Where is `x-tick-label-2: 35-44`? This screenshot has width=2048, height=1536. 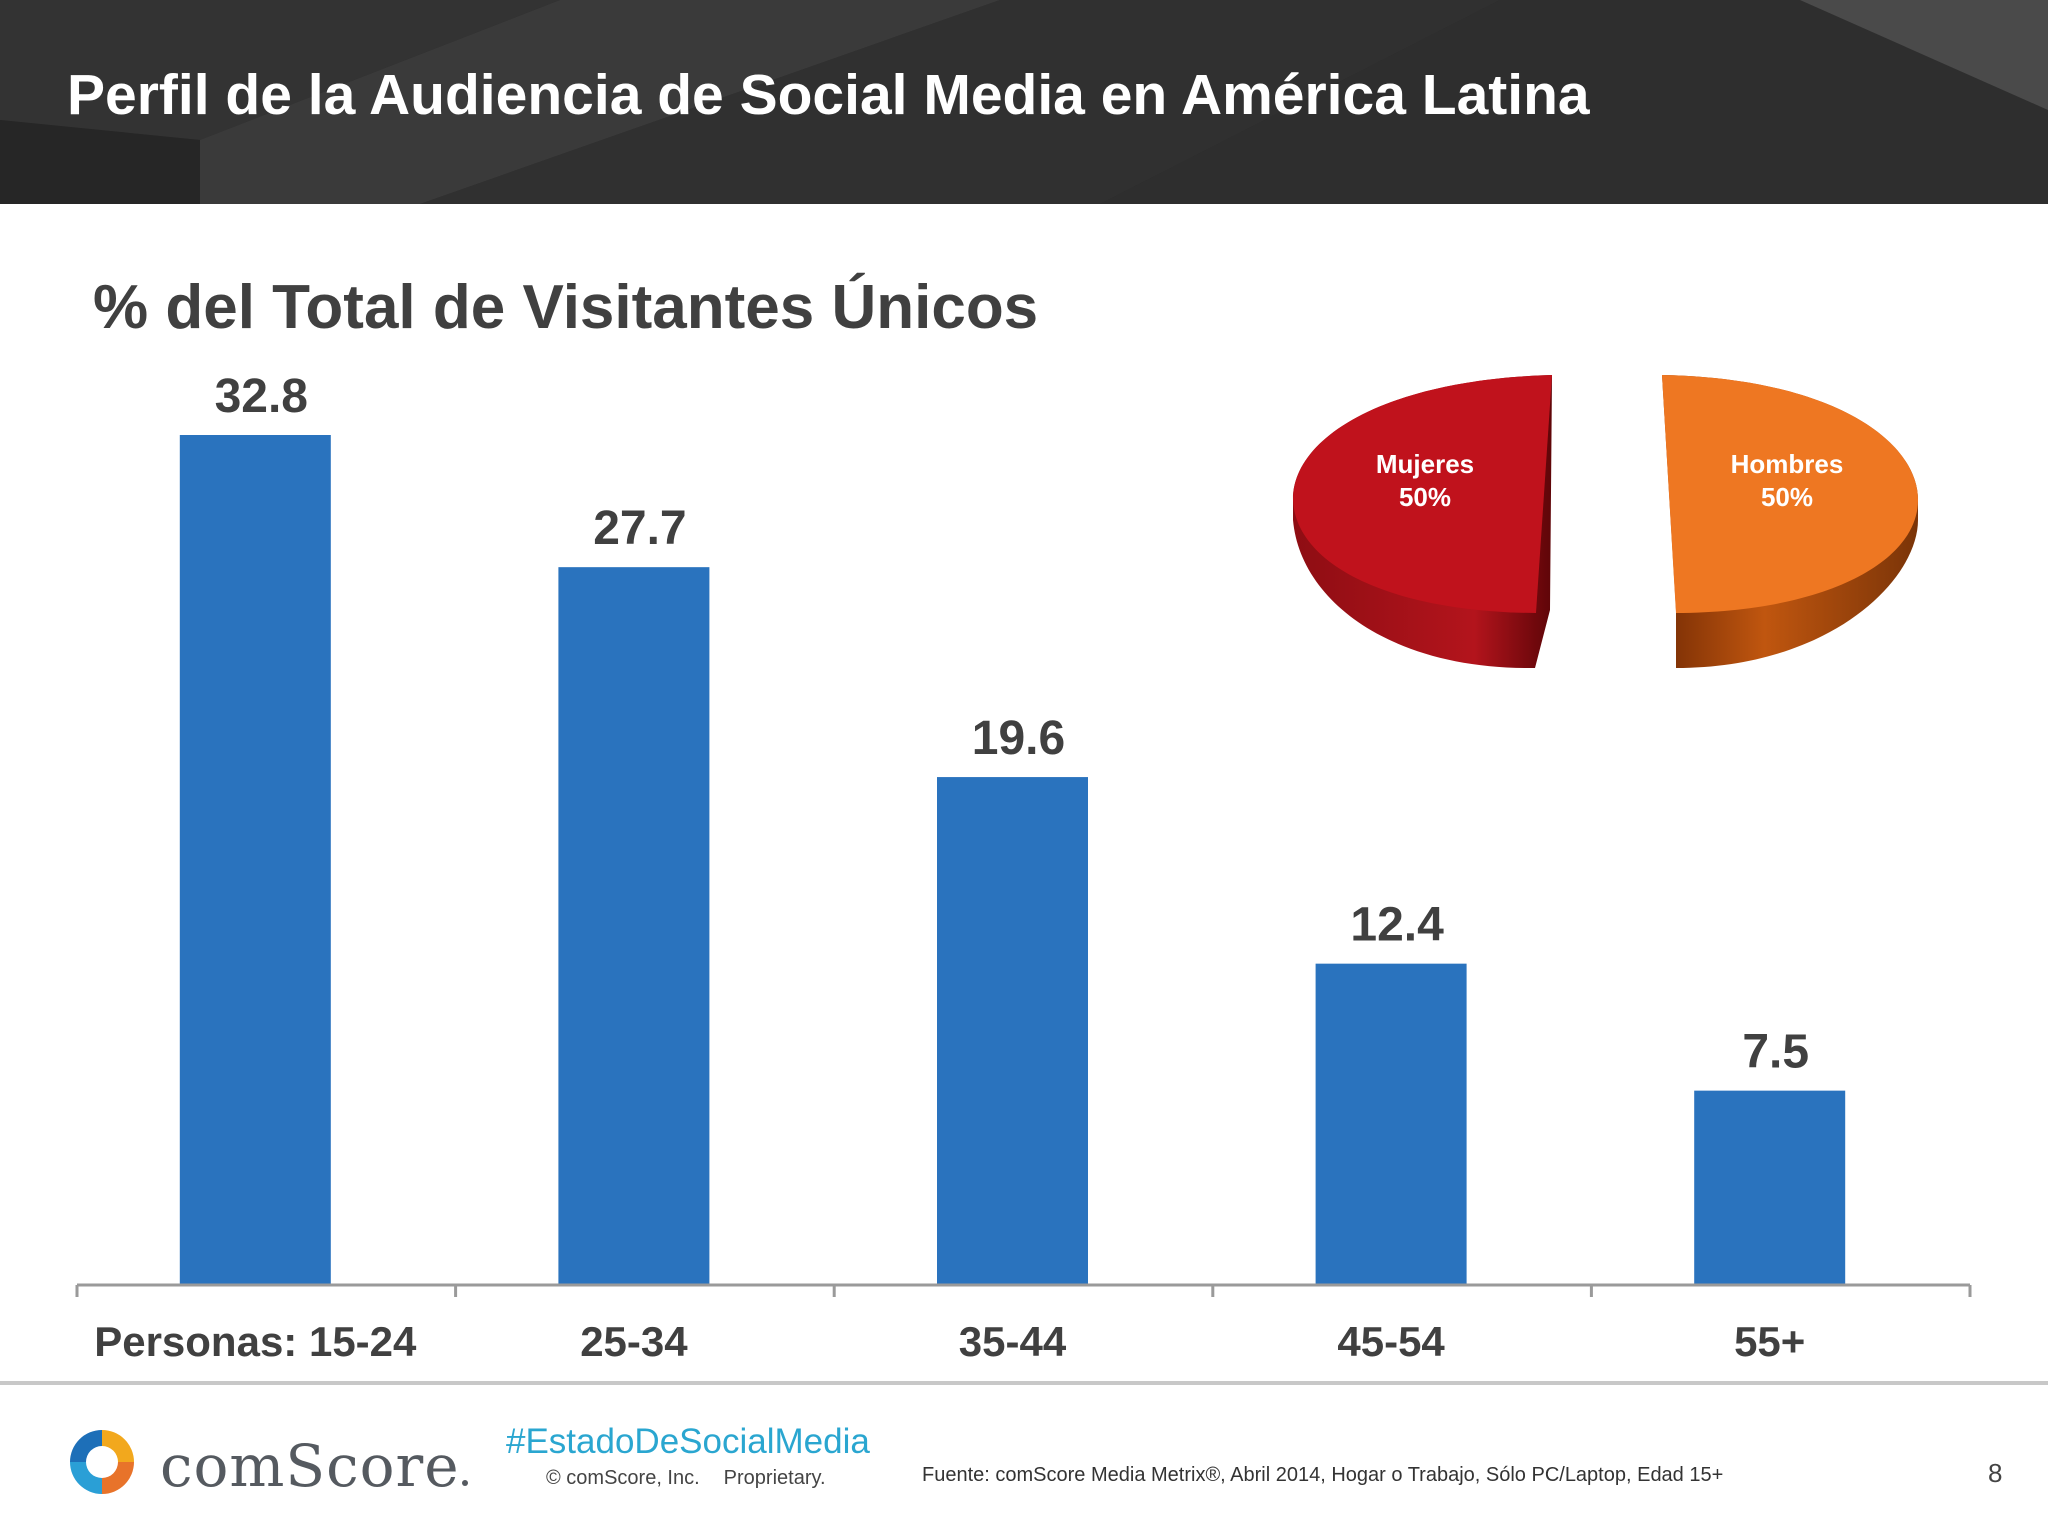
x-tick-label-2: 35-44 is located at coordinates (1013, 1341).